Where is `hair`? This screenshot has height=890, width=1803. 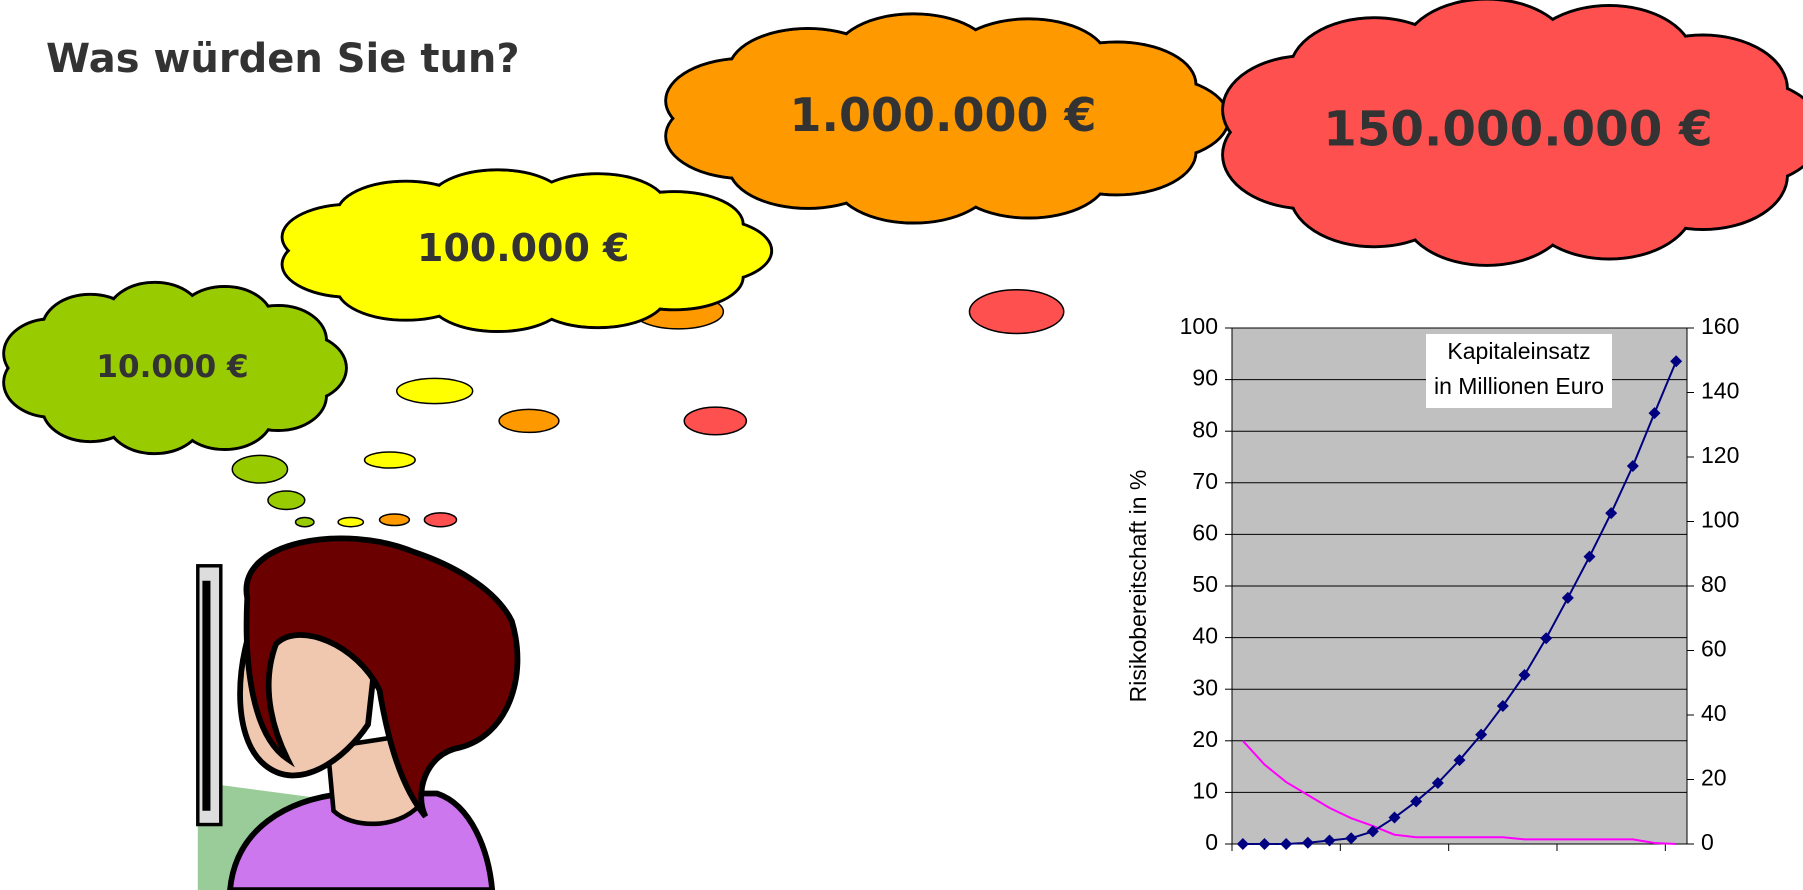
hair is located at coordinates (382, 677).